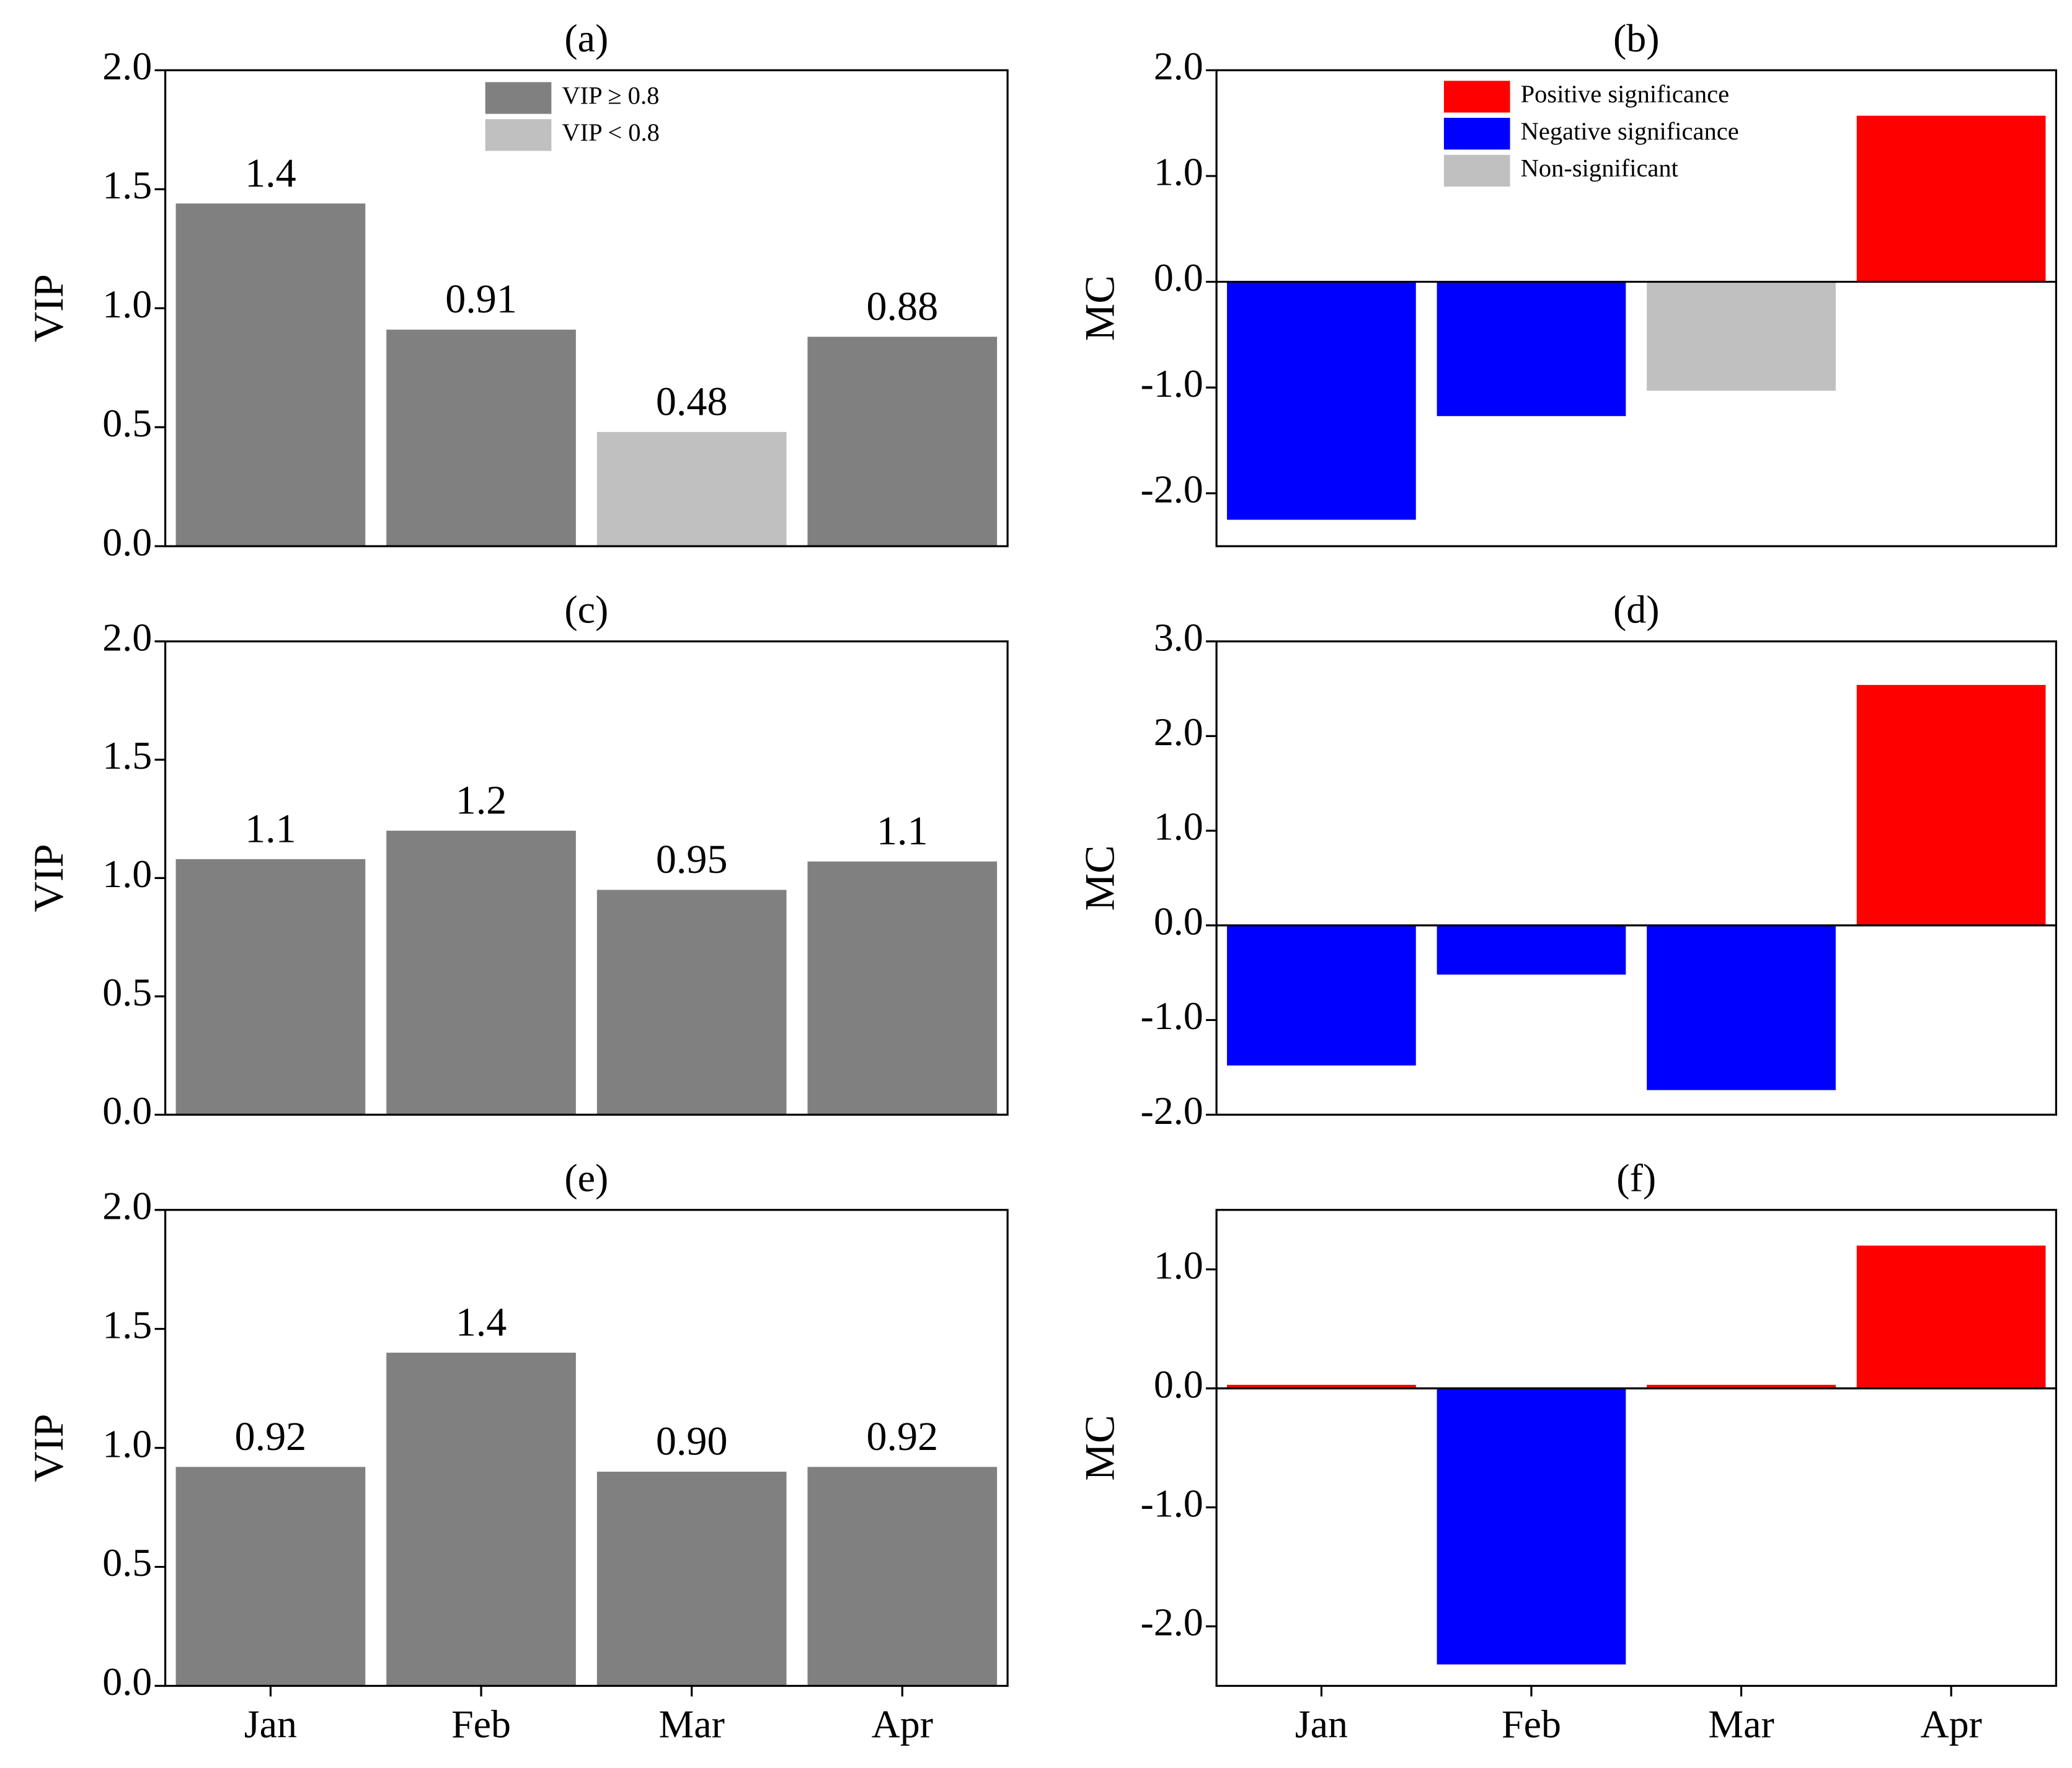  What do you see at coordinates (610, 95) in the screenshot?
I see `legend-label: VIP ≥ 0.8` at bounding box center [610, 95].